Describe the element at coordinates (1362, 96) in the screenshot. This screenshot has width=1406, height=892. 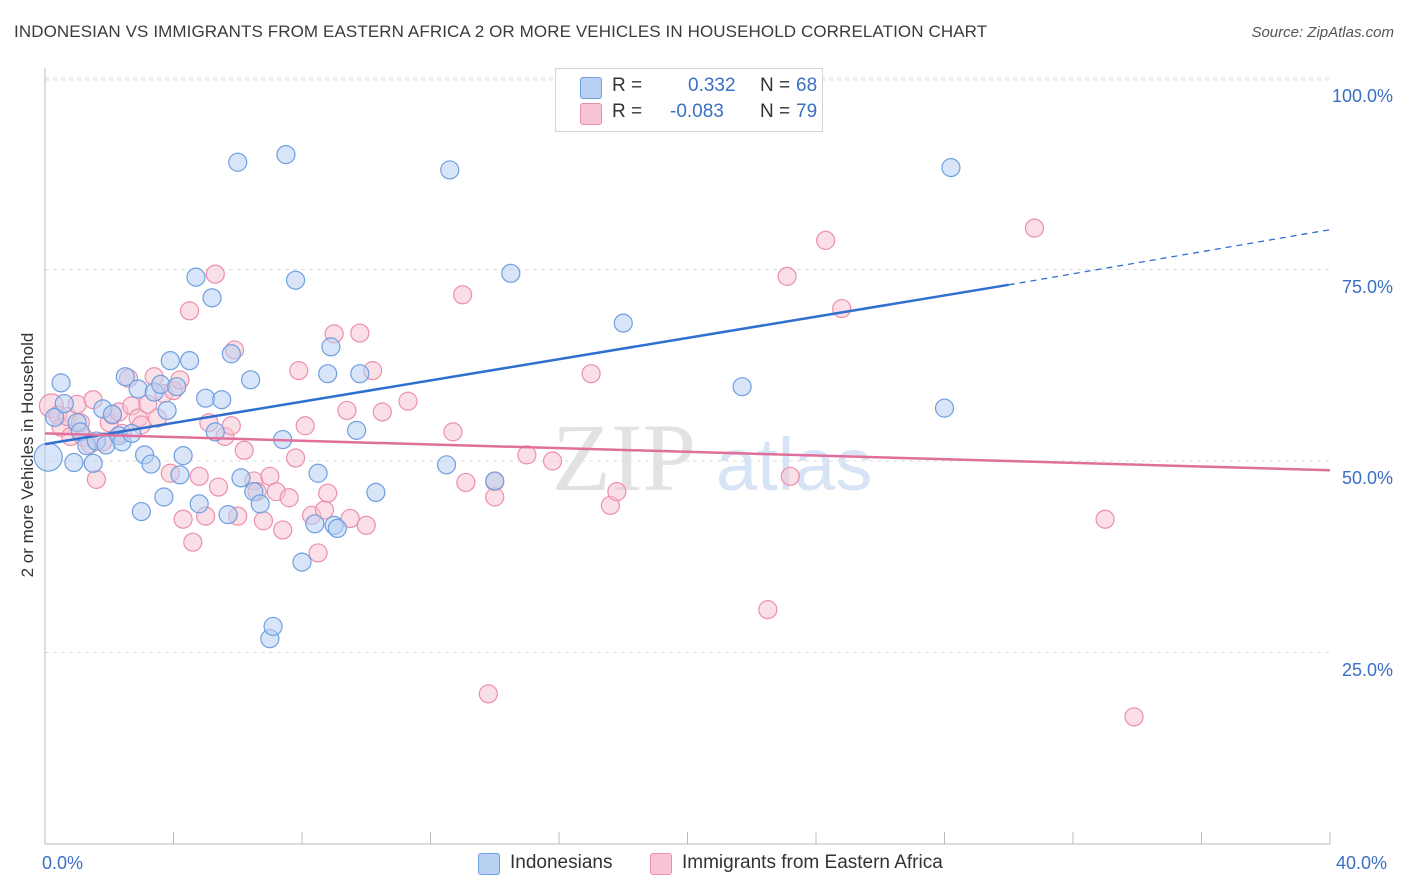
I see `y-tick-100: 100.0%` at that location.